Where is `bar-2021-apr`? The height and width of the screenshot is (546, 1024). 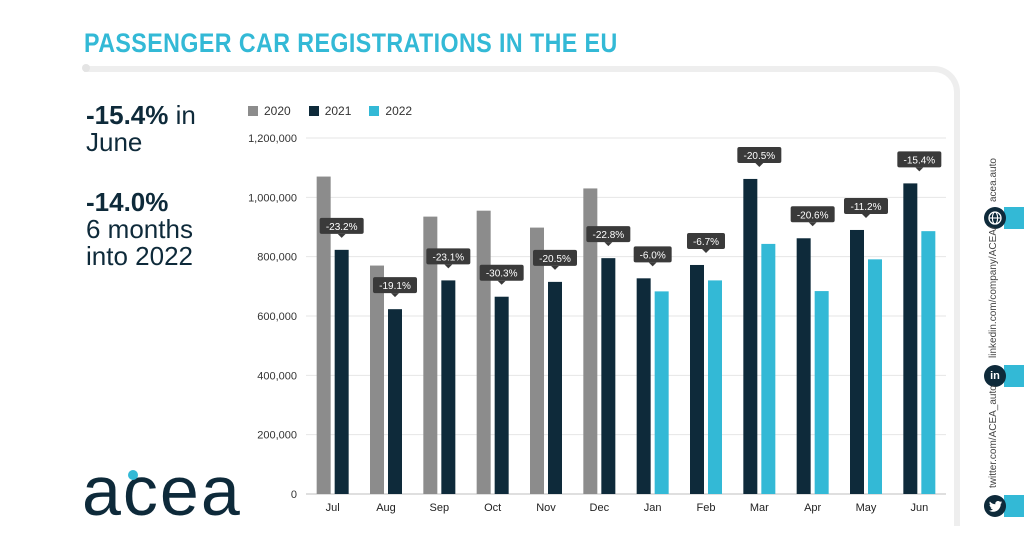 bar-2021-apr is located at coordinates (803, 366).